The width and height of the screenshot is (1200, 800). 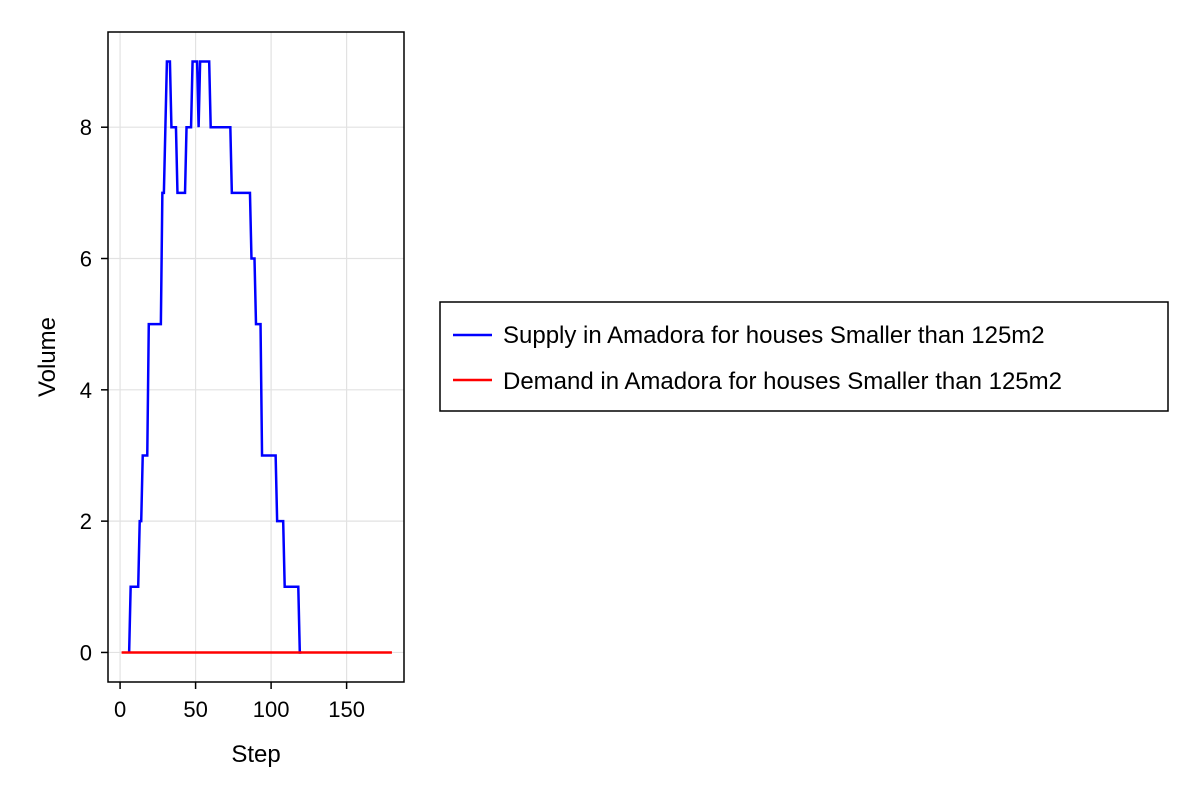 I want to click on x-tick-label: 0, so click(x=120, y=709).